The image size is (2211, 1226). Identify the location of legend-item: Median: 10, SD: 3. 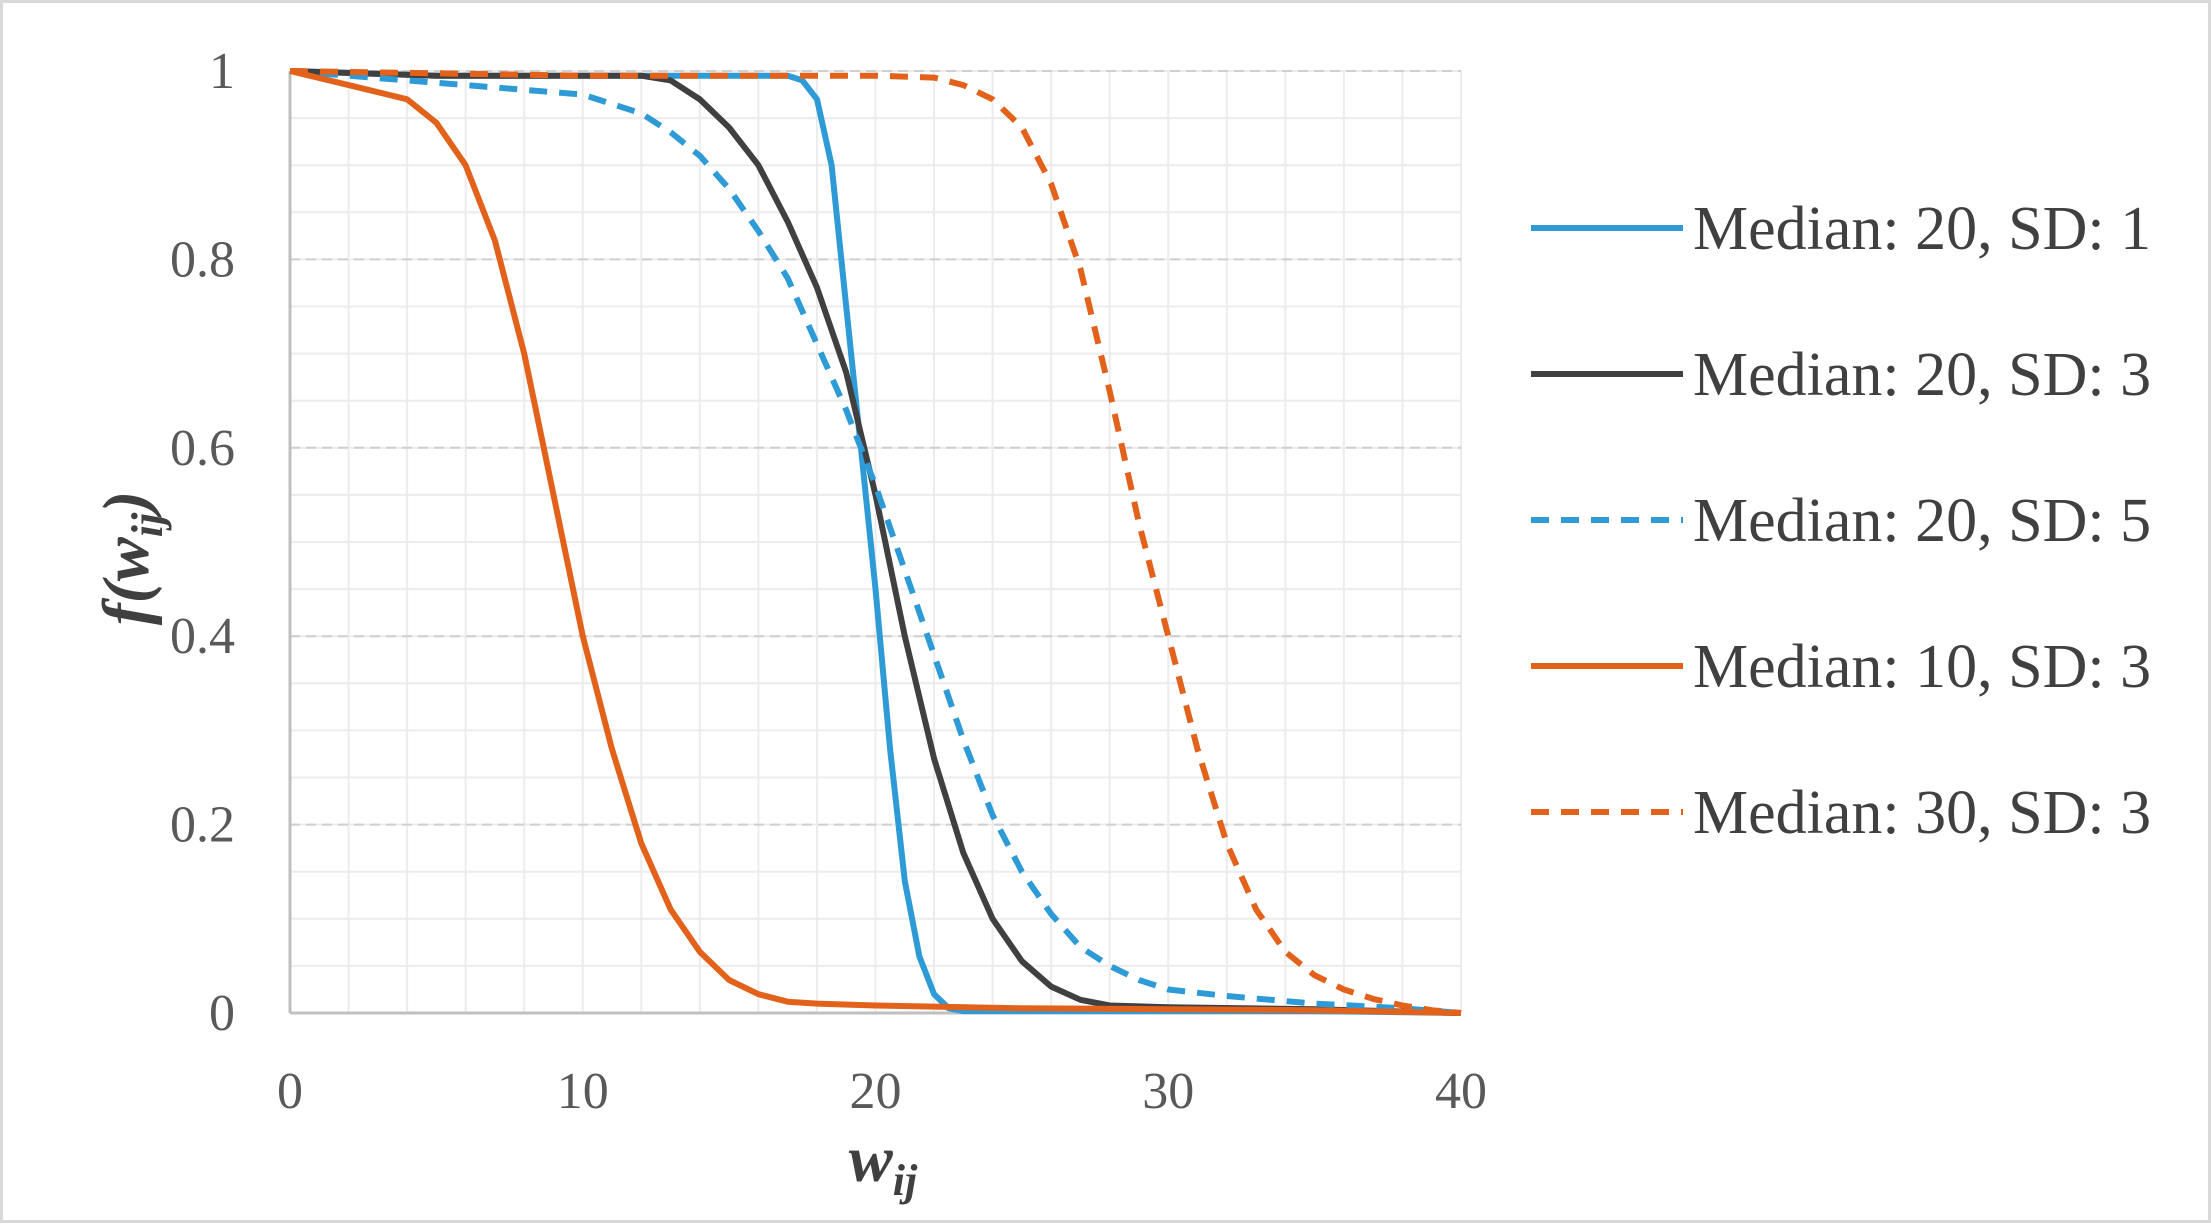
(1841, 667).